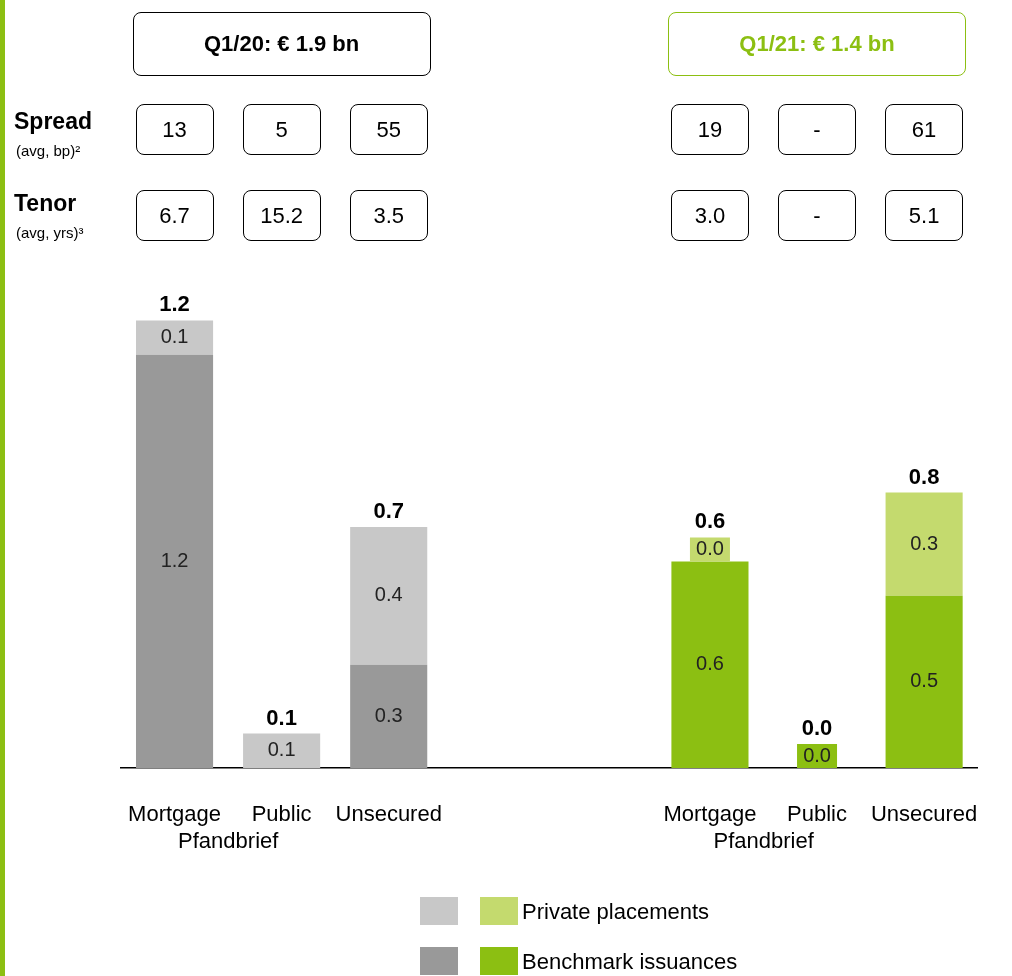  I want to click on total-label: 1.2, so click(174, 304).